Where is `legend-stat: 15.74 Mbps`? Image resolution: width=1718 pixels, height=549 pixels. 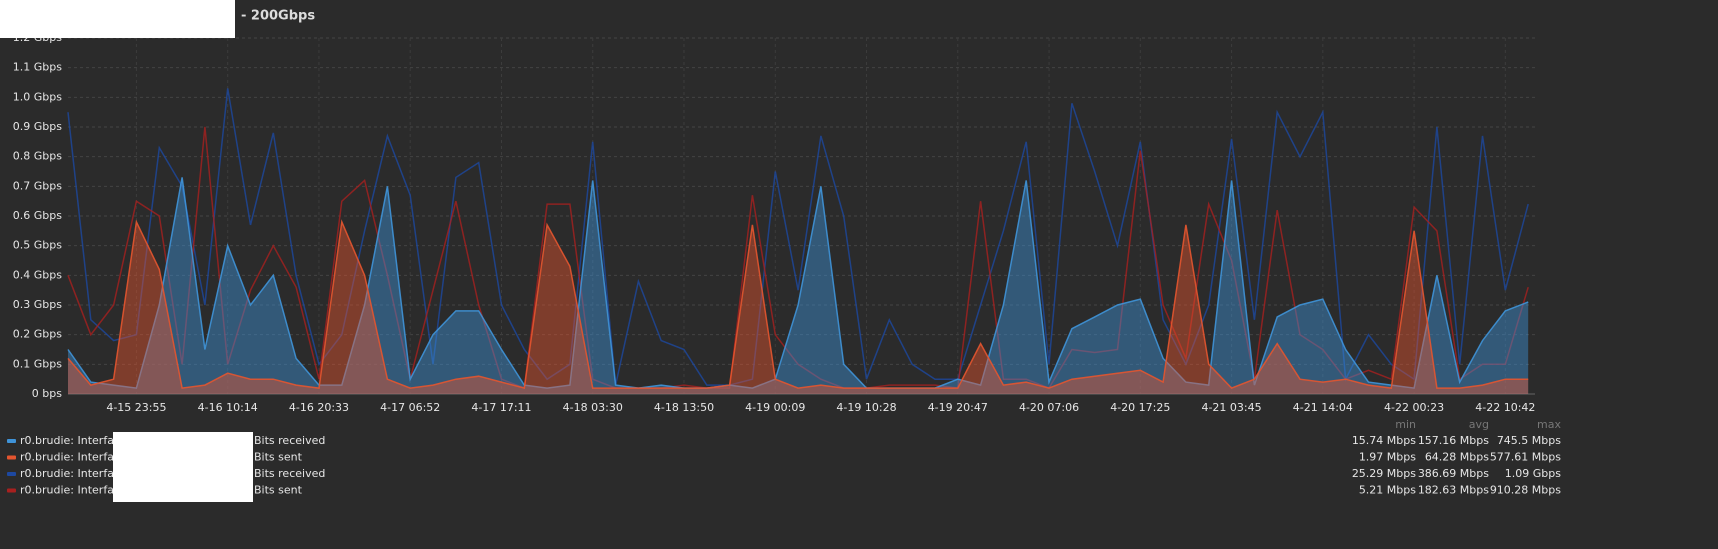 legend-stat: 15.74 Mbps is located at coordinates (1384, 440).